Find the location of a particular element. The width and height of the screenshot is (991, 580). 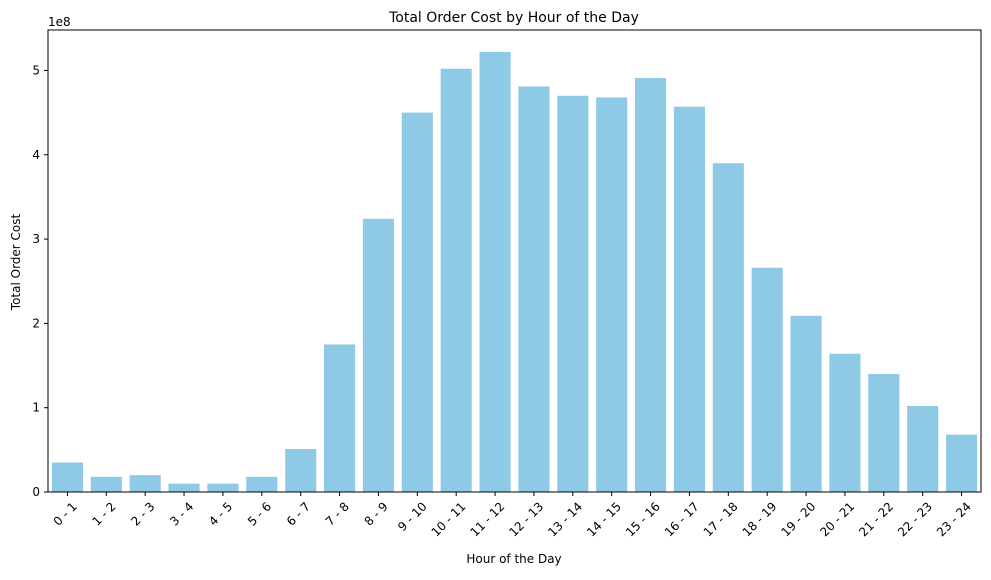

x-tick-label: 2 - 3 is located at coordinates (142, 513).